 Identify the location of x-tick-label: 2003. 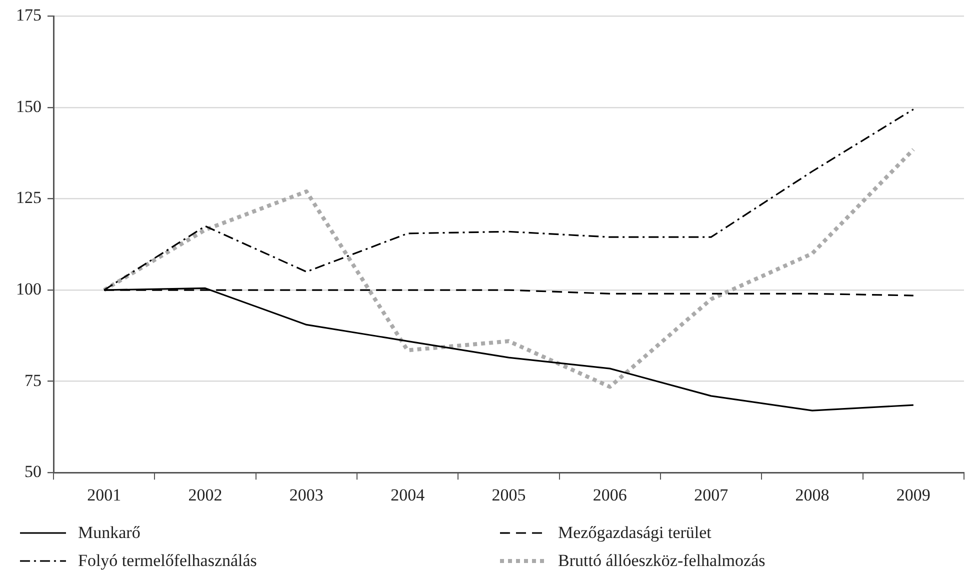
(306, 494).